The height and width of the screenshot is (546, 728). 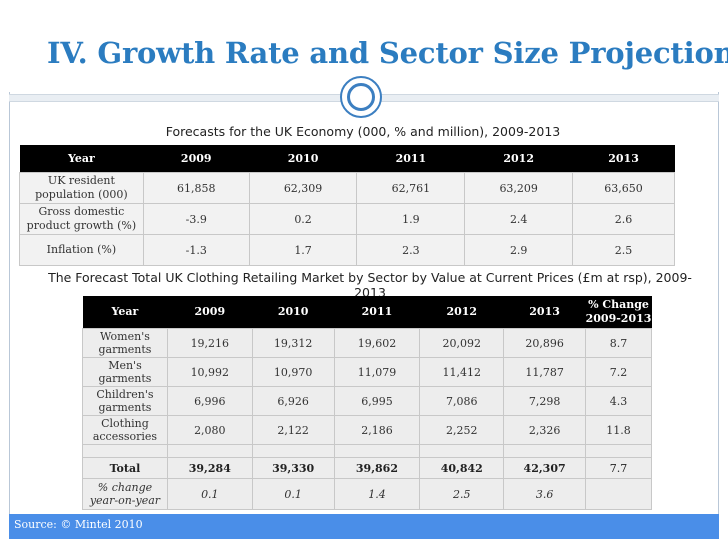 What do you see at coordinates (623, 219) in the screenshot?
I see `table-cell: 2.6` at bounding box center [623, 219].